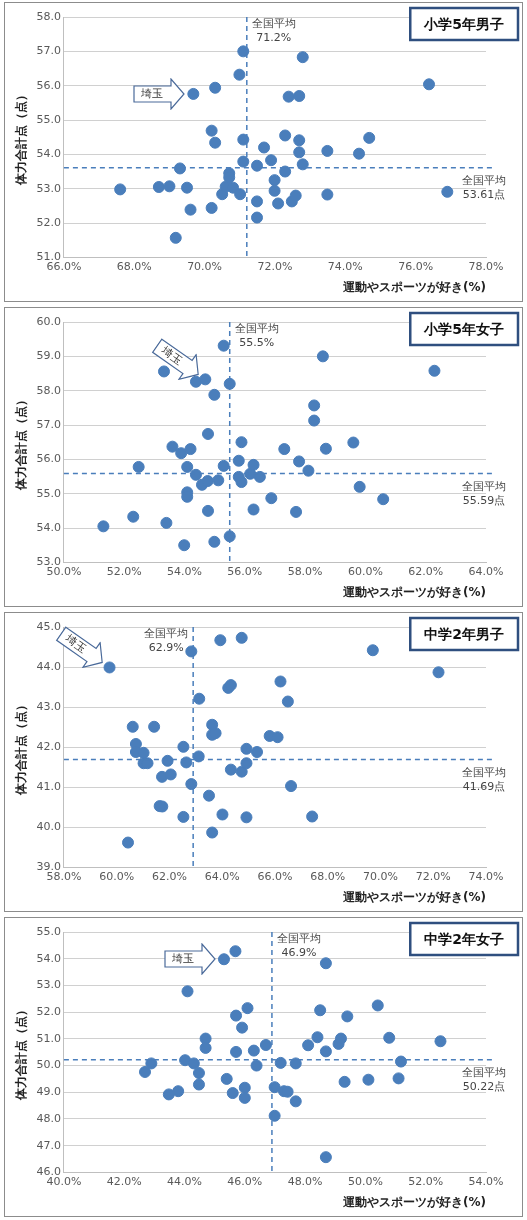 This screenshot has width=527, height=1220. Describe the element at coordinates (48, 222) in the screenshot. I see `y-tick-label: 52.0` at that location.